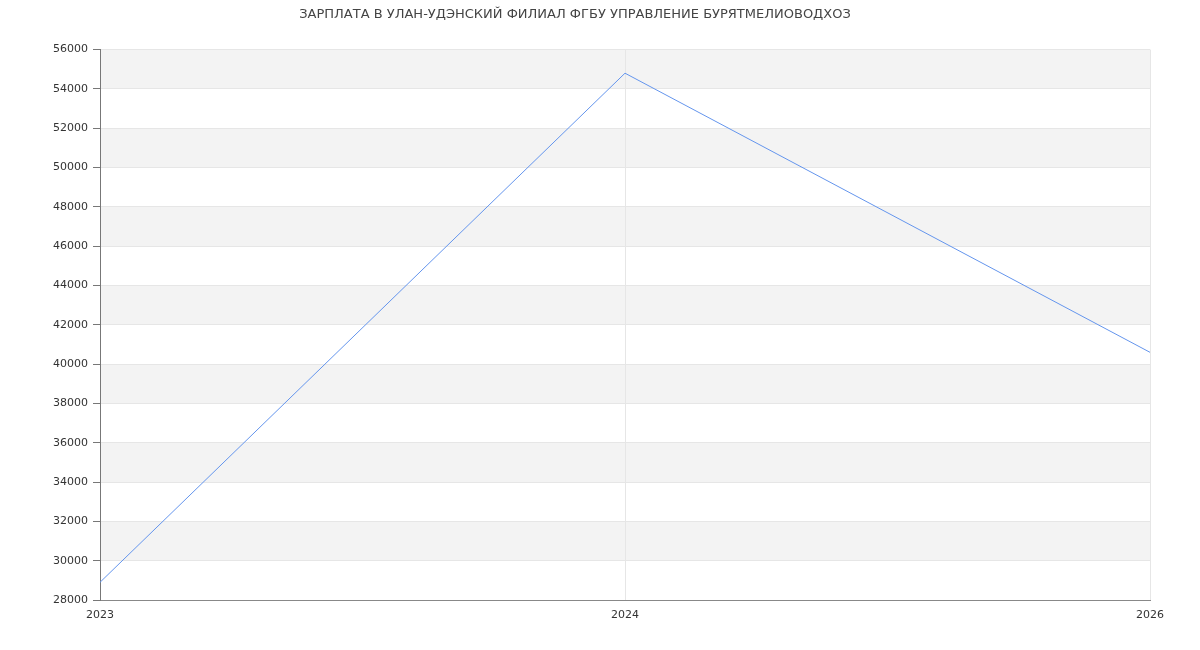 The height and width of the screenshot is (650, 1200). Describe the element at coordinates (70, 49) in the screenshot. I see `y-tick-label: 56000` at that location.